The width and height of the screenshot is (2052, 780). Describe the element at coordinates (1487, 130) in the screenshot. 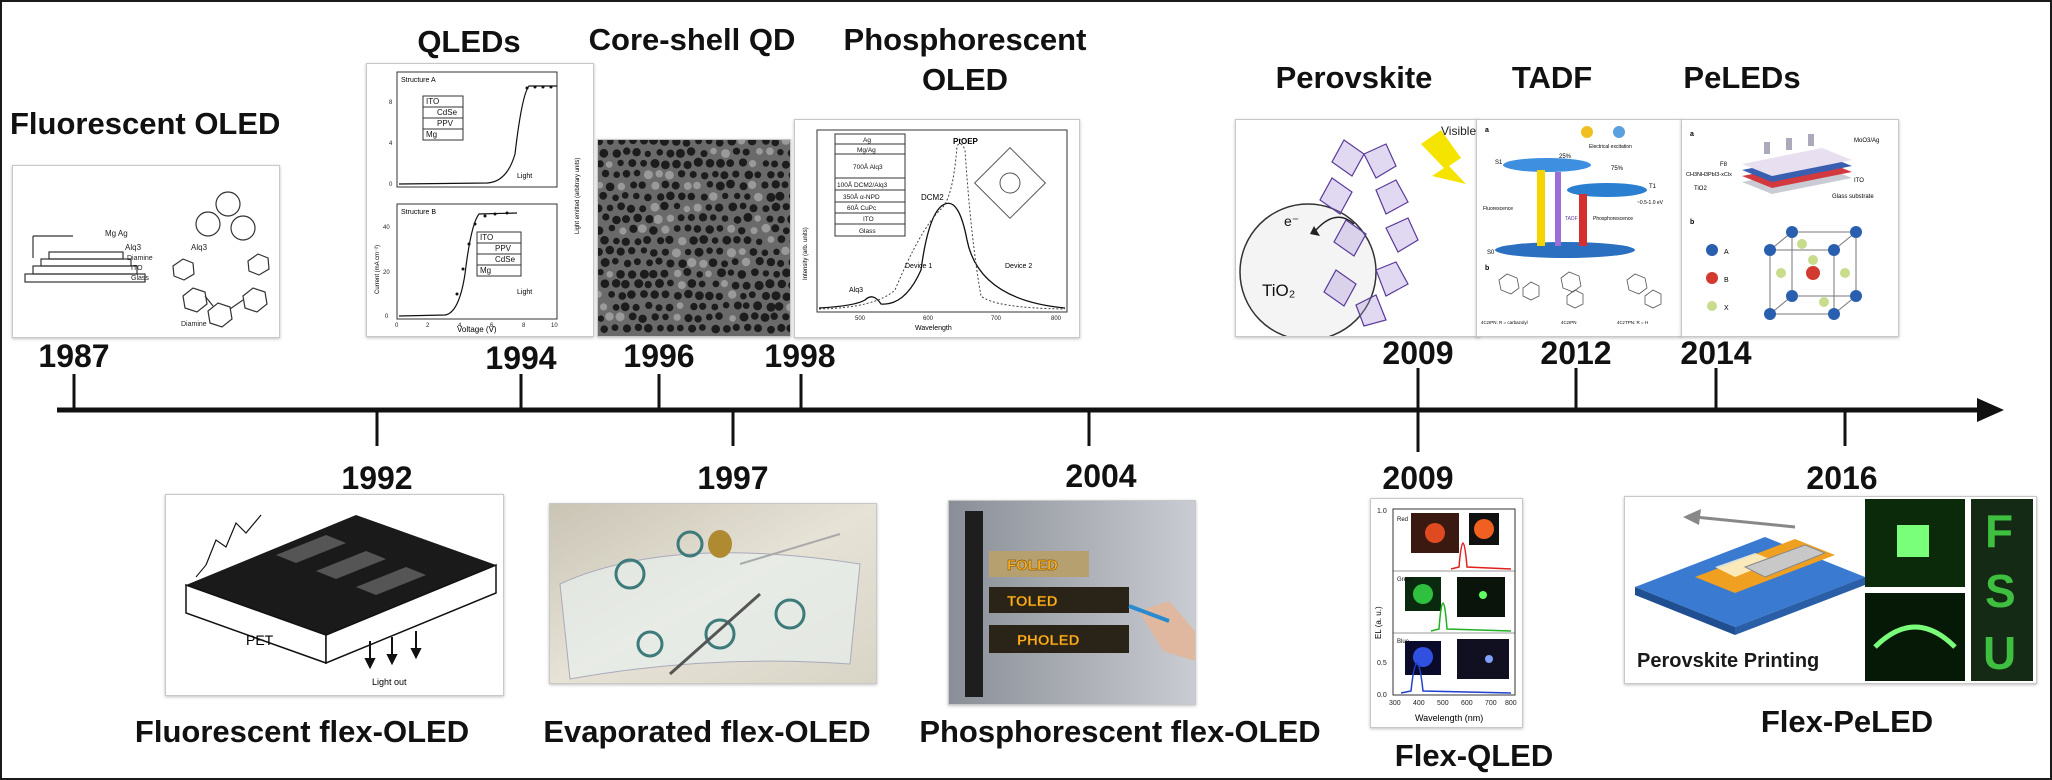

I see `tadf-panel-a: a` at that location.